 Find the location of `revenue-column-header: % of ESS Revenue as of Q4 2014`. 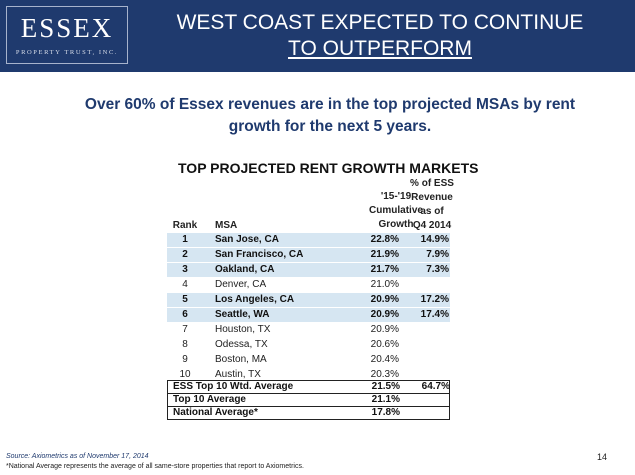

revenue-column-header: % of ESS Revenue as of Q4 2014 is located at coordinates (432, 205).